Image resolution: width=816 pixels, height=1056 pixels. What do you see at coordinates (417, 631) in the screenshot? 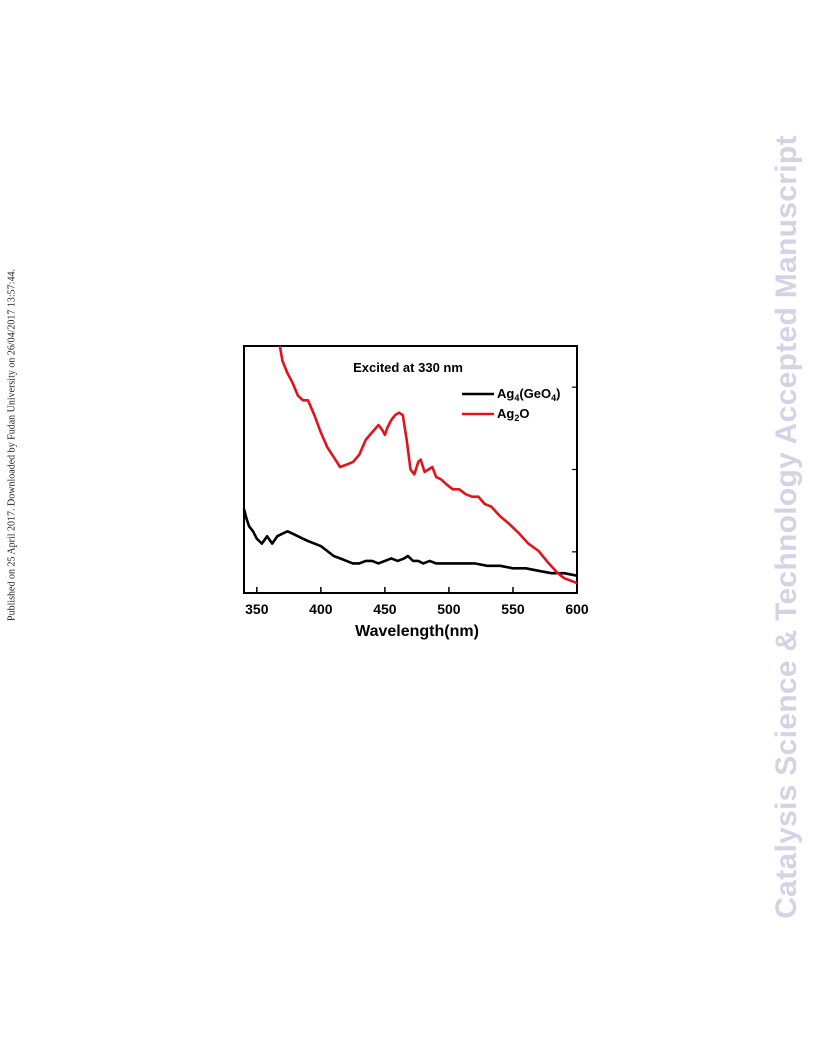
I see `x-axis-label: Wavelength(nm)` at bounding box center [417, 631].